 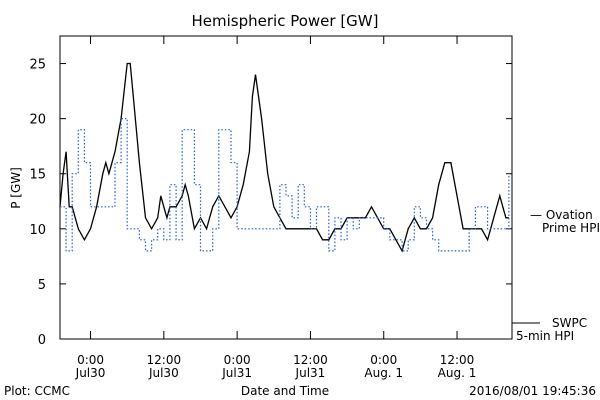 I want to click on y-tick-label: 15, so click(x=37, y=175).